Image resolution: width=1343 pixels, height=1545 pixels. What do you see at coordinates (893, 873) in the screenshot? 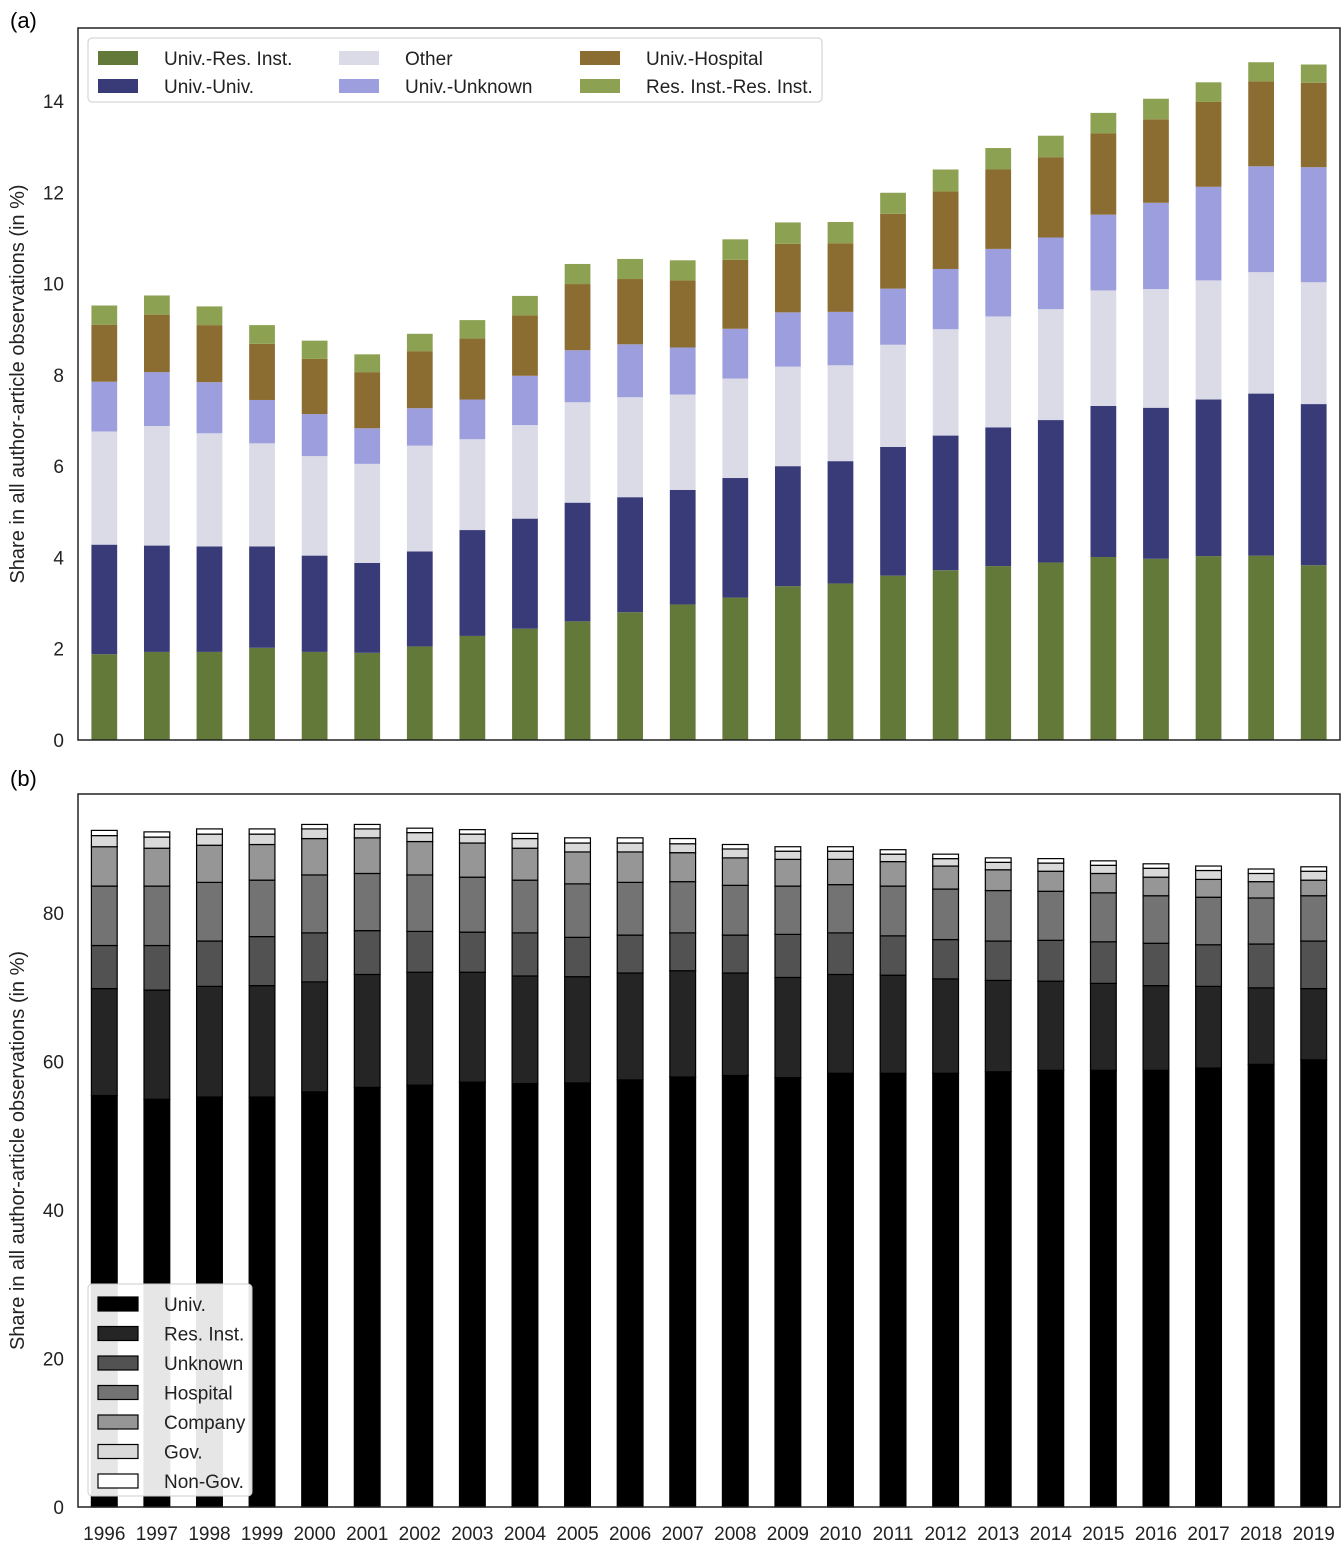
I see `bar-company-2011` at bounding box center [893, 873].